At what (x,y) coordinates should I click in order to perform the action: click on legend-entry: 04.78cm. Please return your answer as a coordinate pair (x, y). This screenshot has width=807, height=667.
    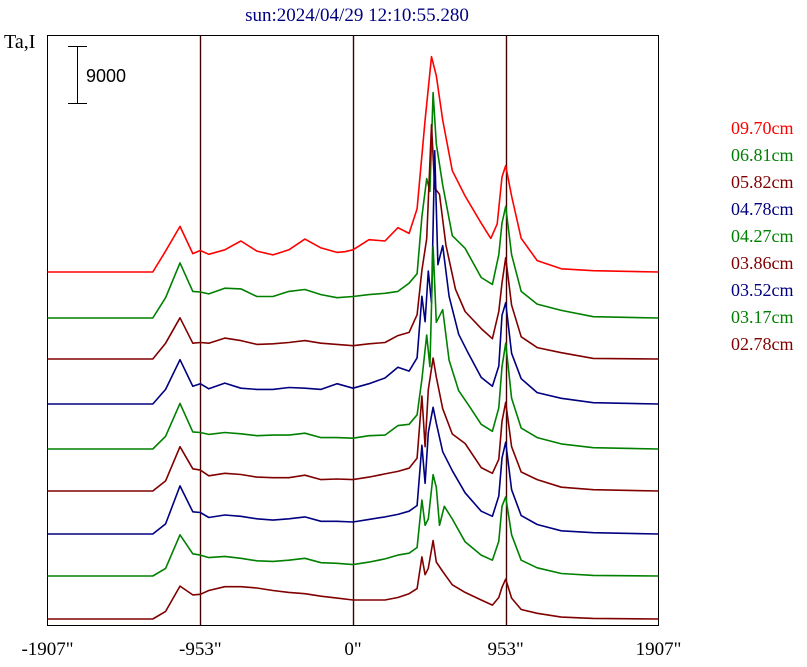
    Looking at the image, I should click on (762, 209).